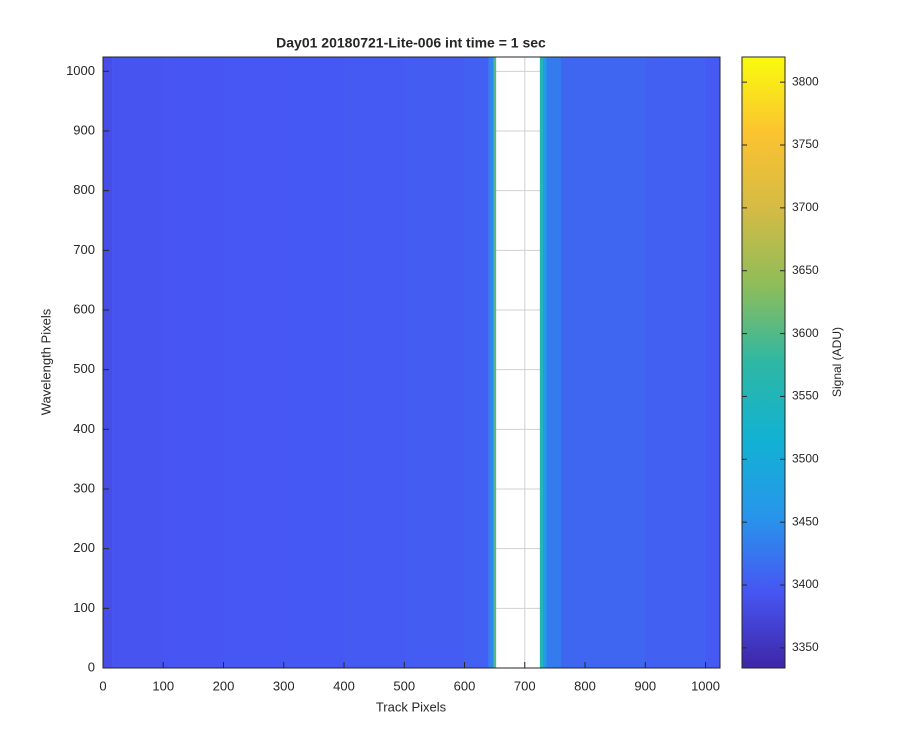  I want to click on y-axis-label: Wavelength Pixels, so click(45, 361).